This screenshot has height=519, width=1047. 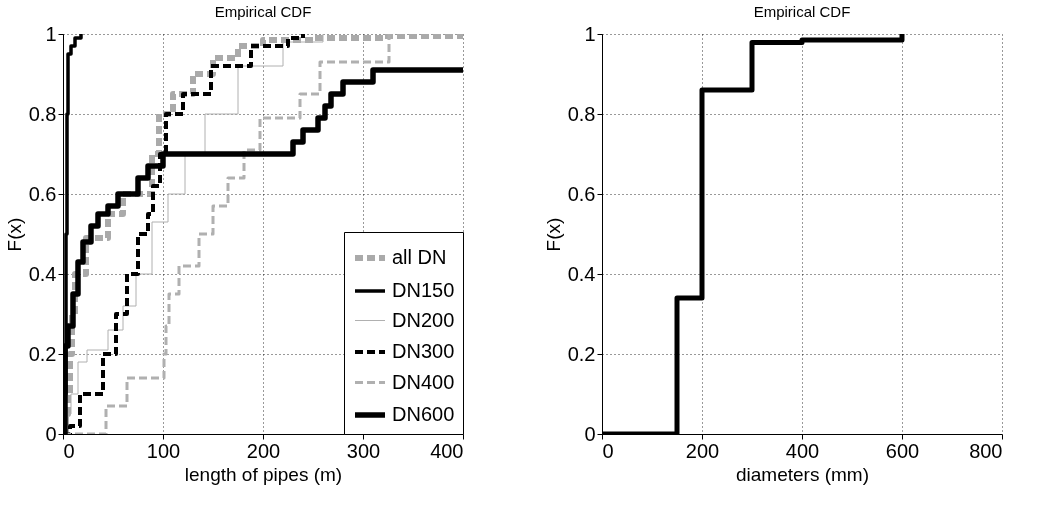 What do you see at coordinates (902, 450) in the screenshot?
I see `x-tick-label: 600` at bounding box center [902, 450].